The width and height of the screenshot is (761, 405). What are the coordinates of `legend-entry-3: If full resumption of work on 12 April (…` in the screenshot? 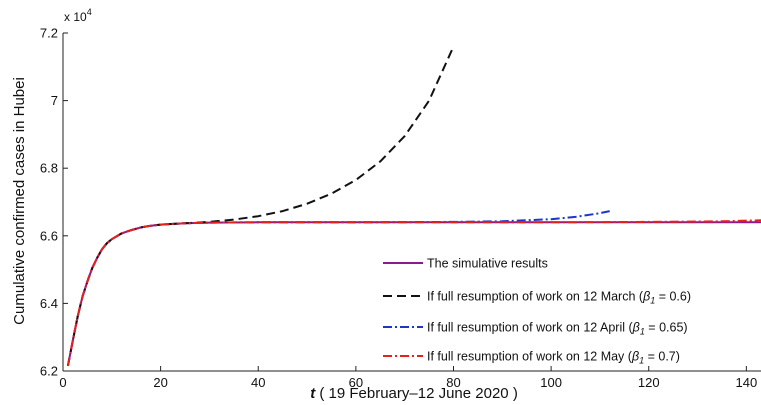 It's located at (557, 329).